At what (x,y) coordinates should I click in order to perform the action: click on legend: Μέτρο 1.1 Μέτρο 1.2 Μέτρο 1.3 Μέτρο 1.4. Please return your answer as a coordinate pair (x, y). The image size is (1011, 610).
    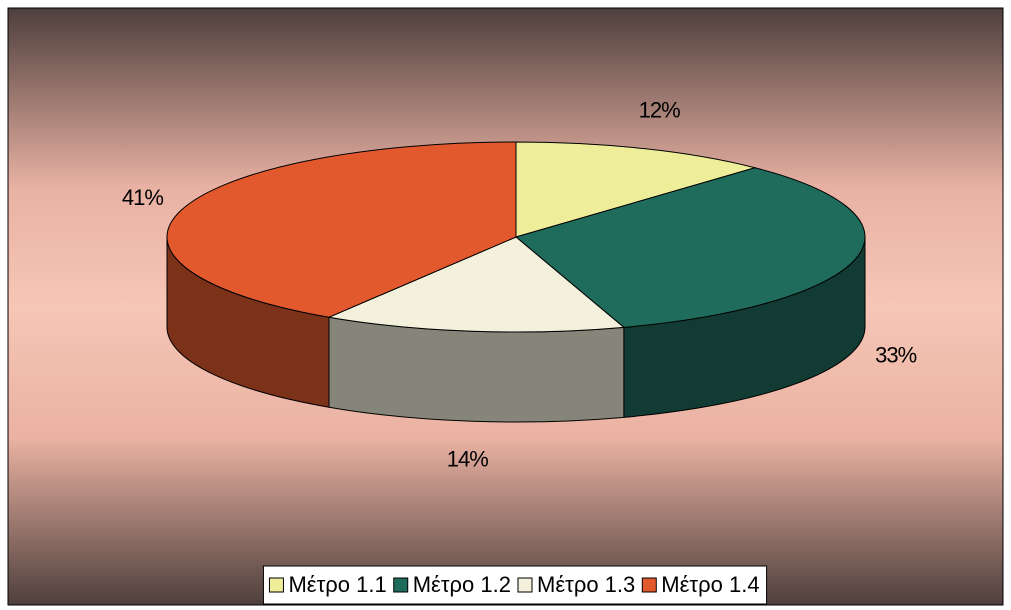
    Looking at the image, I should click on (515, 585).